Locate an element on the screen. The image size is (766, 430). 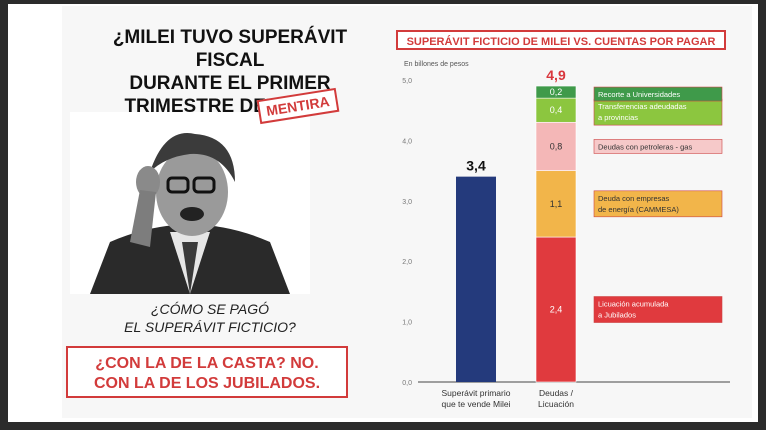
legend-entry: Deuda con empresas is located at coordinates (634, 198).